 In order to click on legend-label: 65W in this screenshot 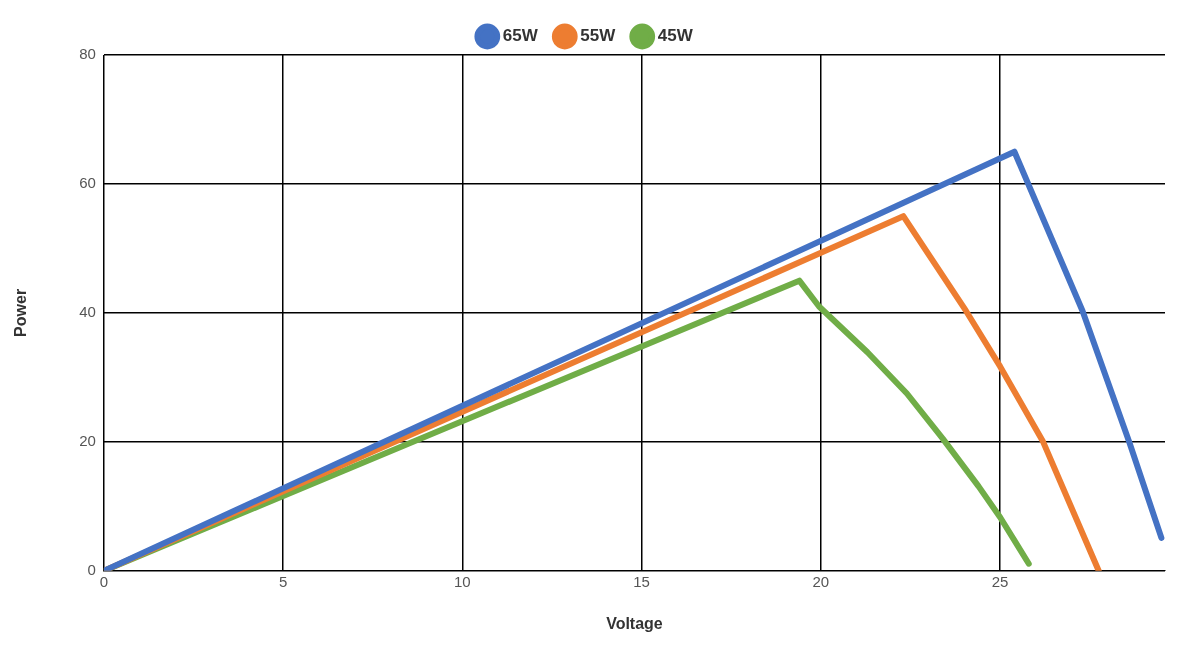, I will do `click(520, 36)`.